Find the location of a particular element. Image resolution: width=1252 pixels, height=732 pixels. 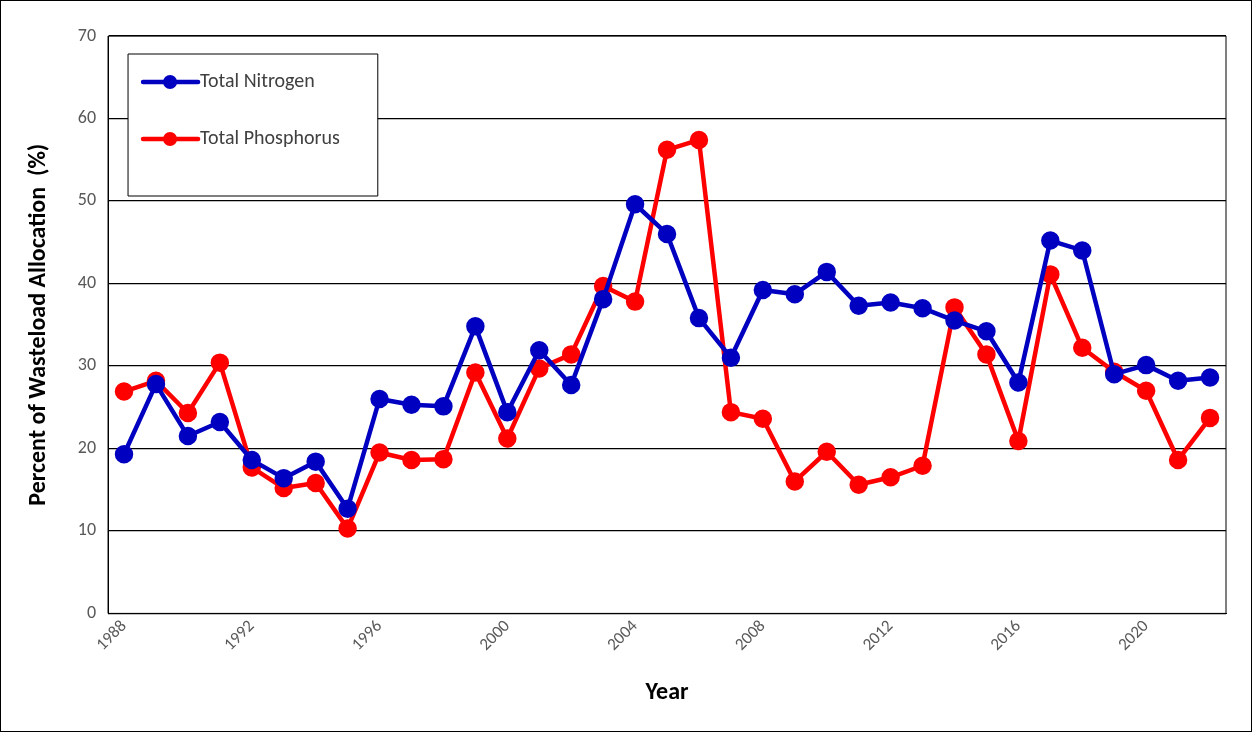

y-tick-label: 20 is located at coordinates (87, 446).